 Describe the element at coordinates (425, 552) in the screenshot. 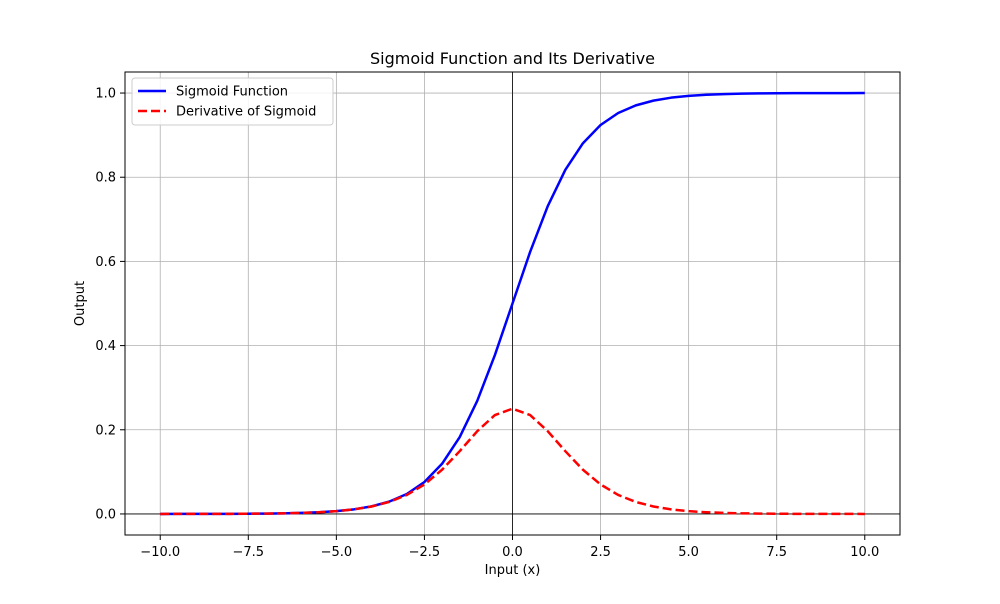

I see `x-tick-label: −2.5` at that location.